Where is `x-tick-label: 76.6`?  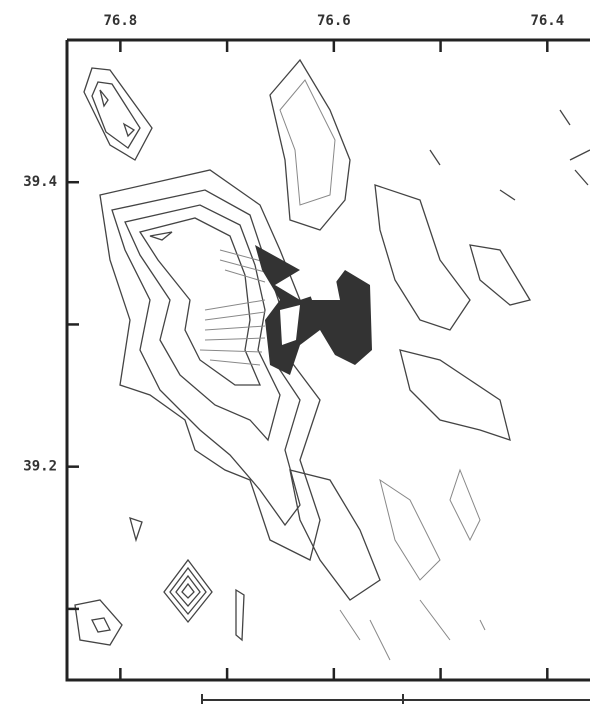
x-tick-label: 76.6 is located at coordinates (334, 21).